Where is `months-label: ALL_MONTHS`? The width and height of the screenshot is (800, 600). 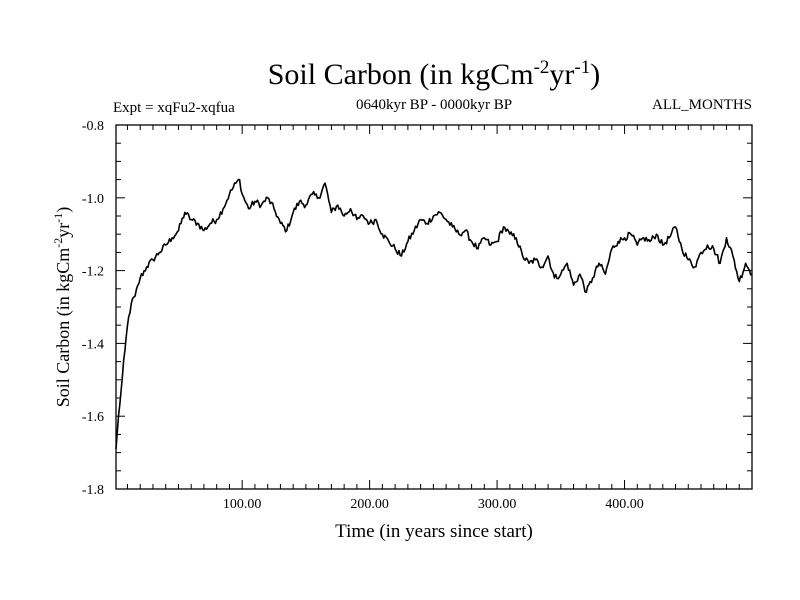 months-label: ALL_MONTHS is located at coordinates (702, 105).